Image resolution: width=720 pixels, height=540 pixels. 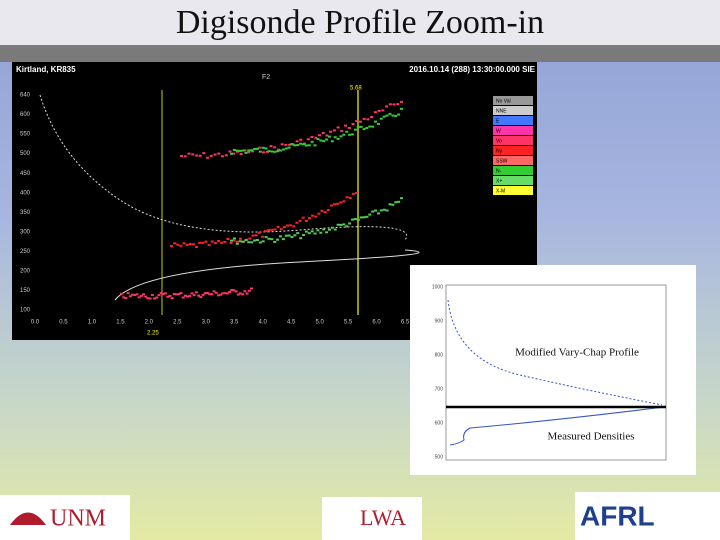 What do you see at coordinates (501, 111) in the screenshot?
I see `legend-label: NNE` at bounding box center [501, 111].